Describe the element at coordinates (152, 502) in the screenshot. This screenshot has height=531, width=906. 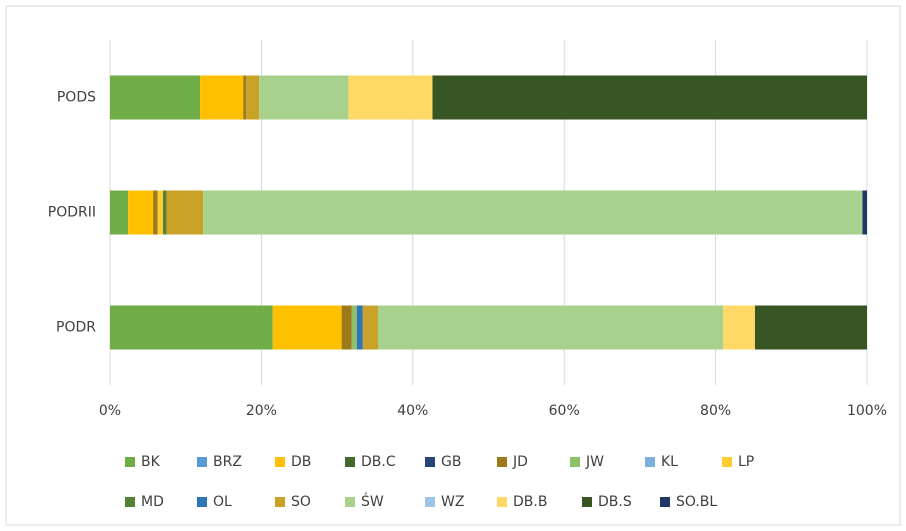
I see `legend-label: MD` at that location.